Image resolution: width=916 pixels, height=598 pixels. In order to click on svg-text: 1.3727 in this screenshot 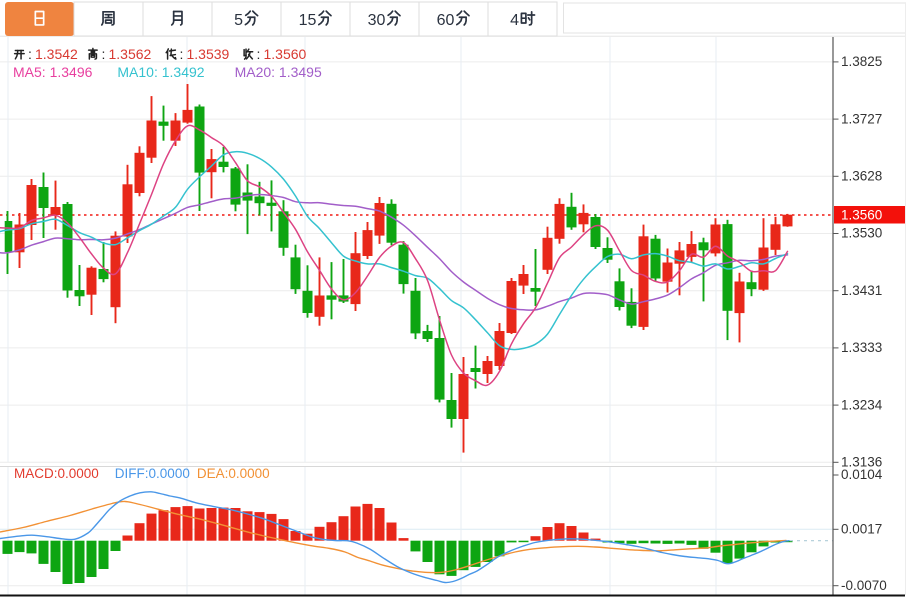, I will do `click(861, 118)`.